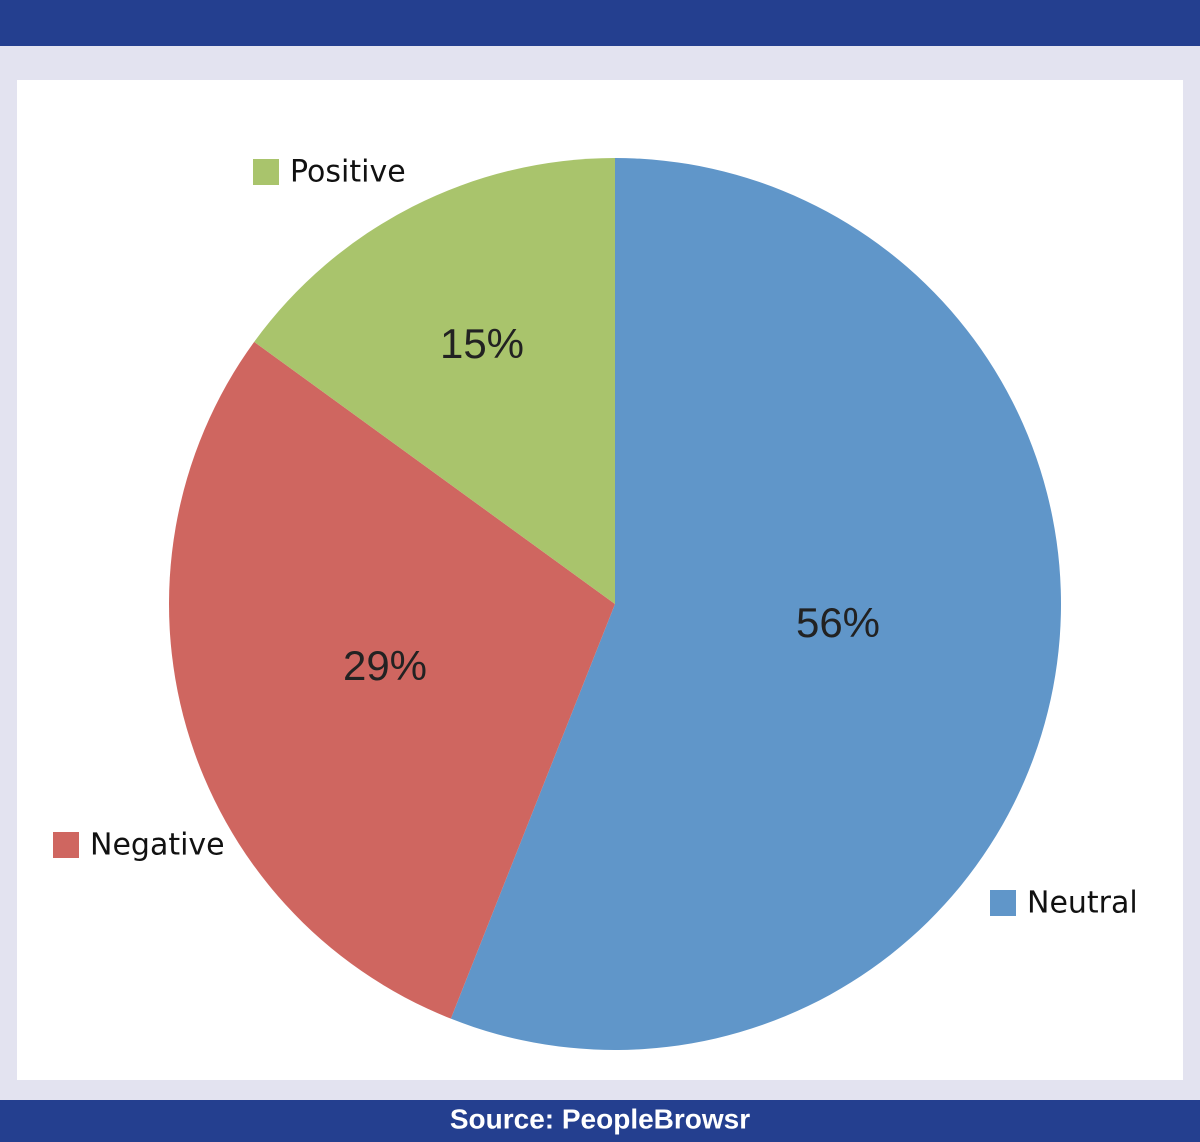 Image resolution: width=1200 pixels, height=1142 pixels. What do you see at coordinates (482, 343) in the screenshot?
I see `data-label: 15%` at bounding box center [482, 343].